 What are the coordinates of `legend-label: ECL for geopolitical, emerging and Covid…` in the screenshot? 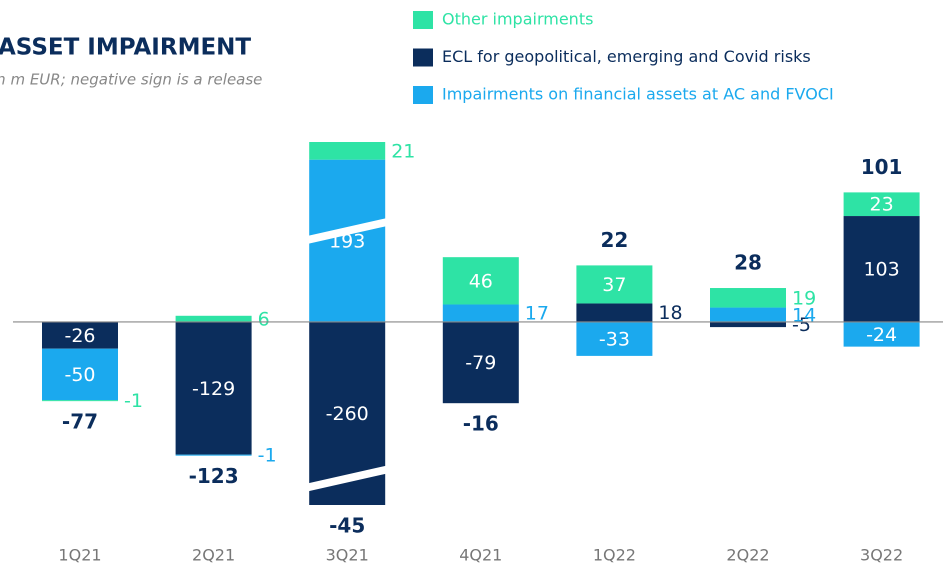 It's located at (626, 56).